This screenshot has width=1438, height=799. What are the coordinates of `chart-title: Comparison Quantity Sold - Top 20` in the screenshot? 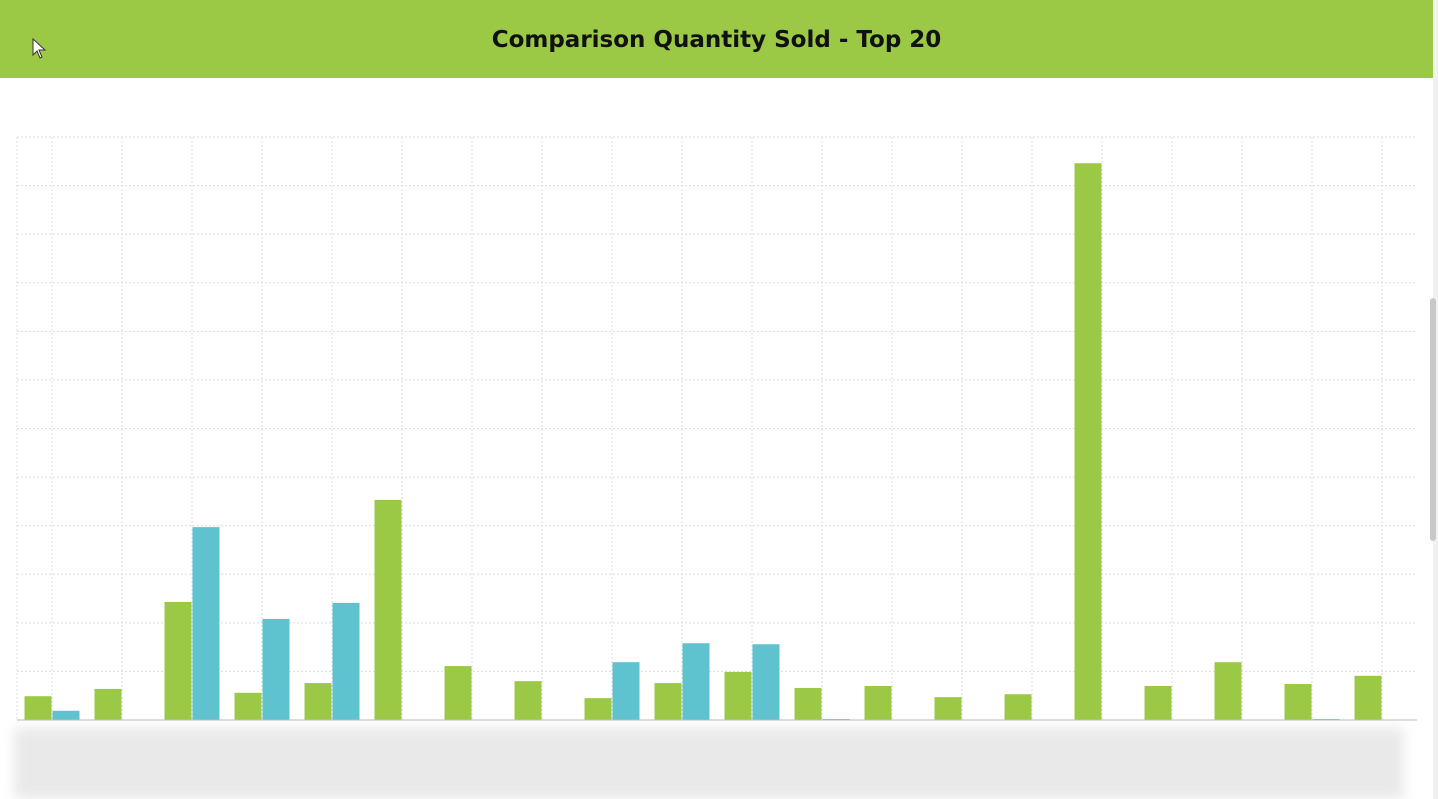 It's located at (716, 40).